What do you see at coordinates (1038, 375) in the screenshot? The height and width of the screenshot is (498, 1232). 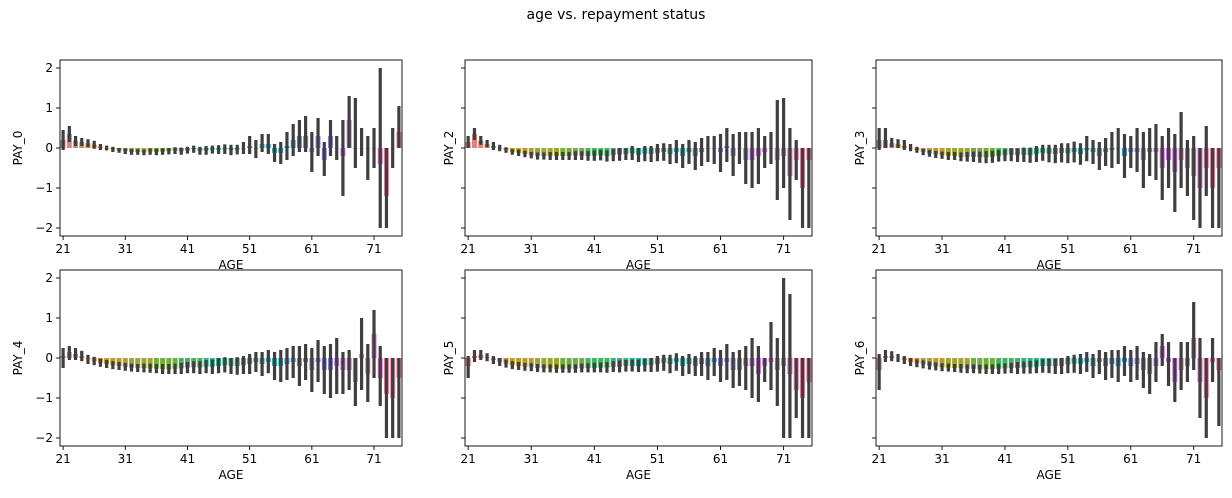 I see `subplot-pay-6: 21 31 41 51 61 71 AGE PAY_6` at bounding box center [1038, 375].